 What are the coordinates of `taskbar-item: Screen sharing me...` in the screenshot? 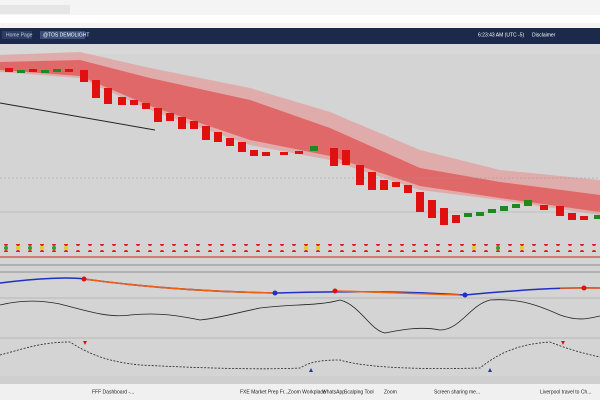 It's located at (457, 392).